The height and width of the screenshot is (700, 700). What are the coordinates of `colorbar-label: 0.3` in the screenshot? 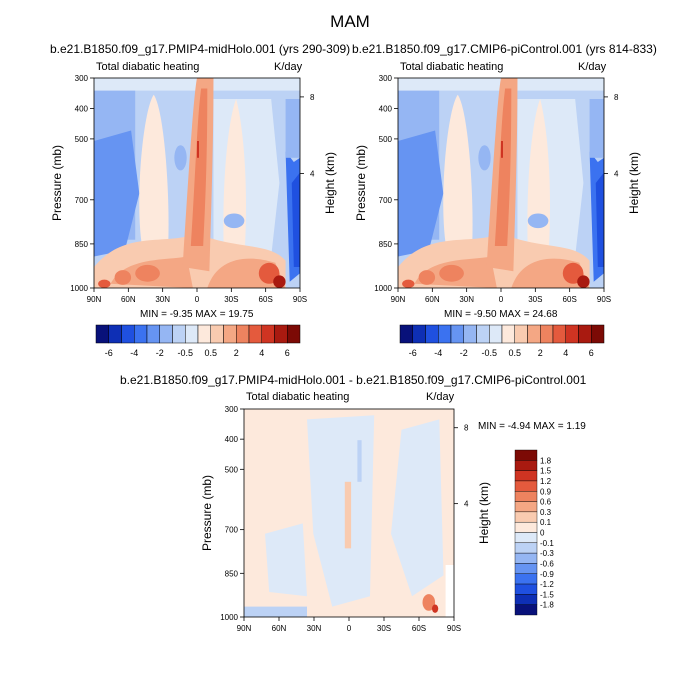 It's located at (546, 512).